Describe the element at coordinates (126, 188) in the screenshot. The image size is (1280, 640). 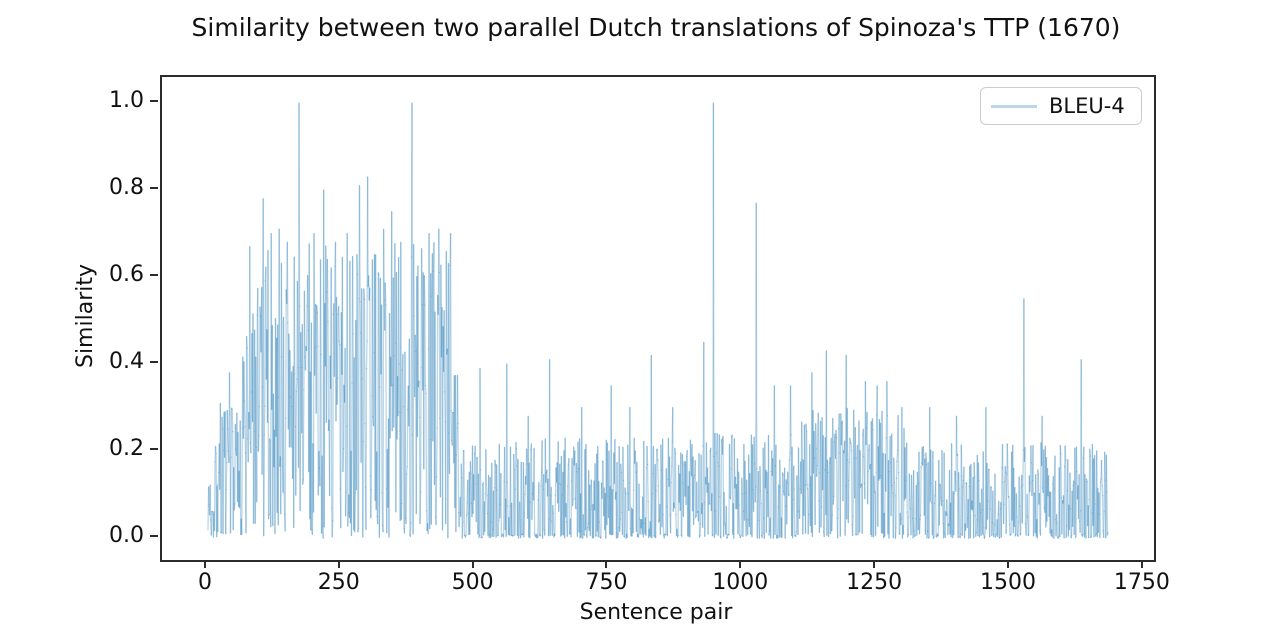
I see `y-tick-label: 0.8` at that location.